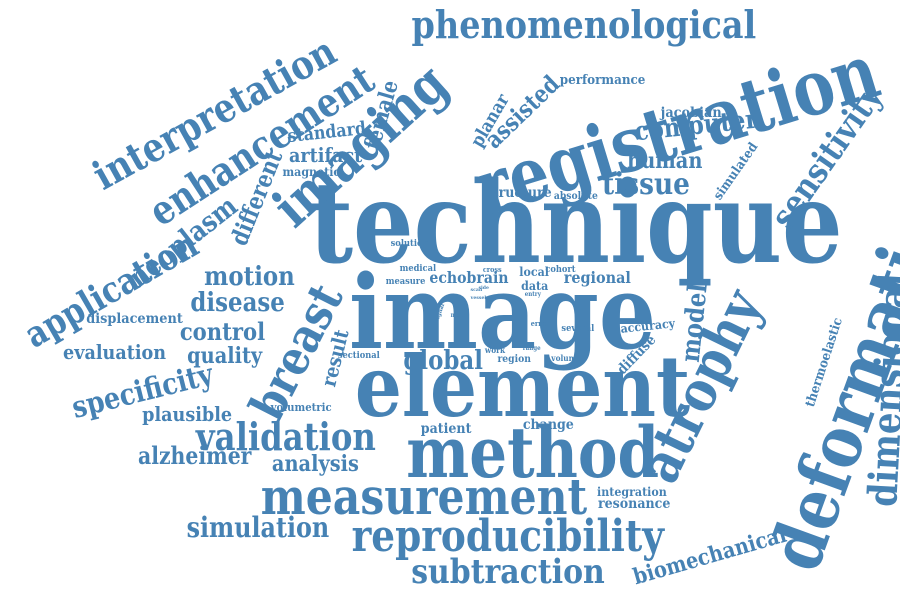 The image size is (900, 593). Describe the element at coordinates (532, 349) in the screenshot. I see `word: range` at that location.